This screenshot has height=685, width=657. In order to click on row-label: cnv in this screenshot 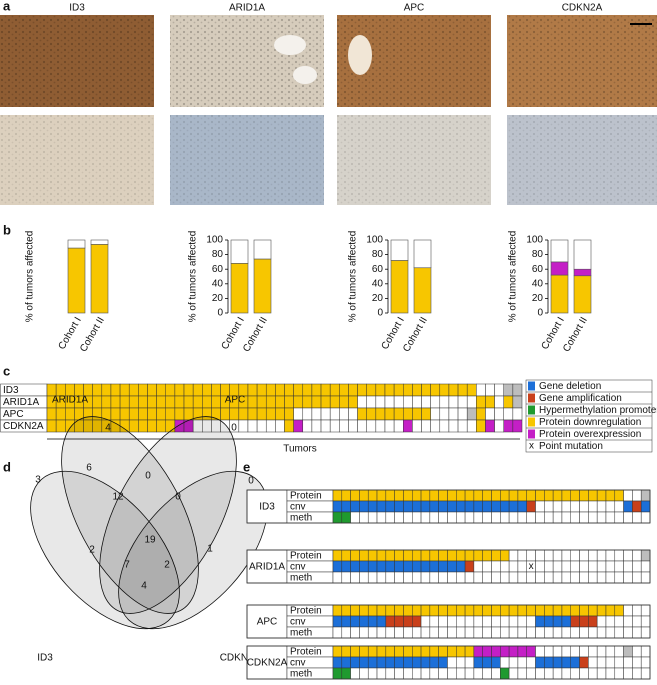, I will do `click(298, 663)`.